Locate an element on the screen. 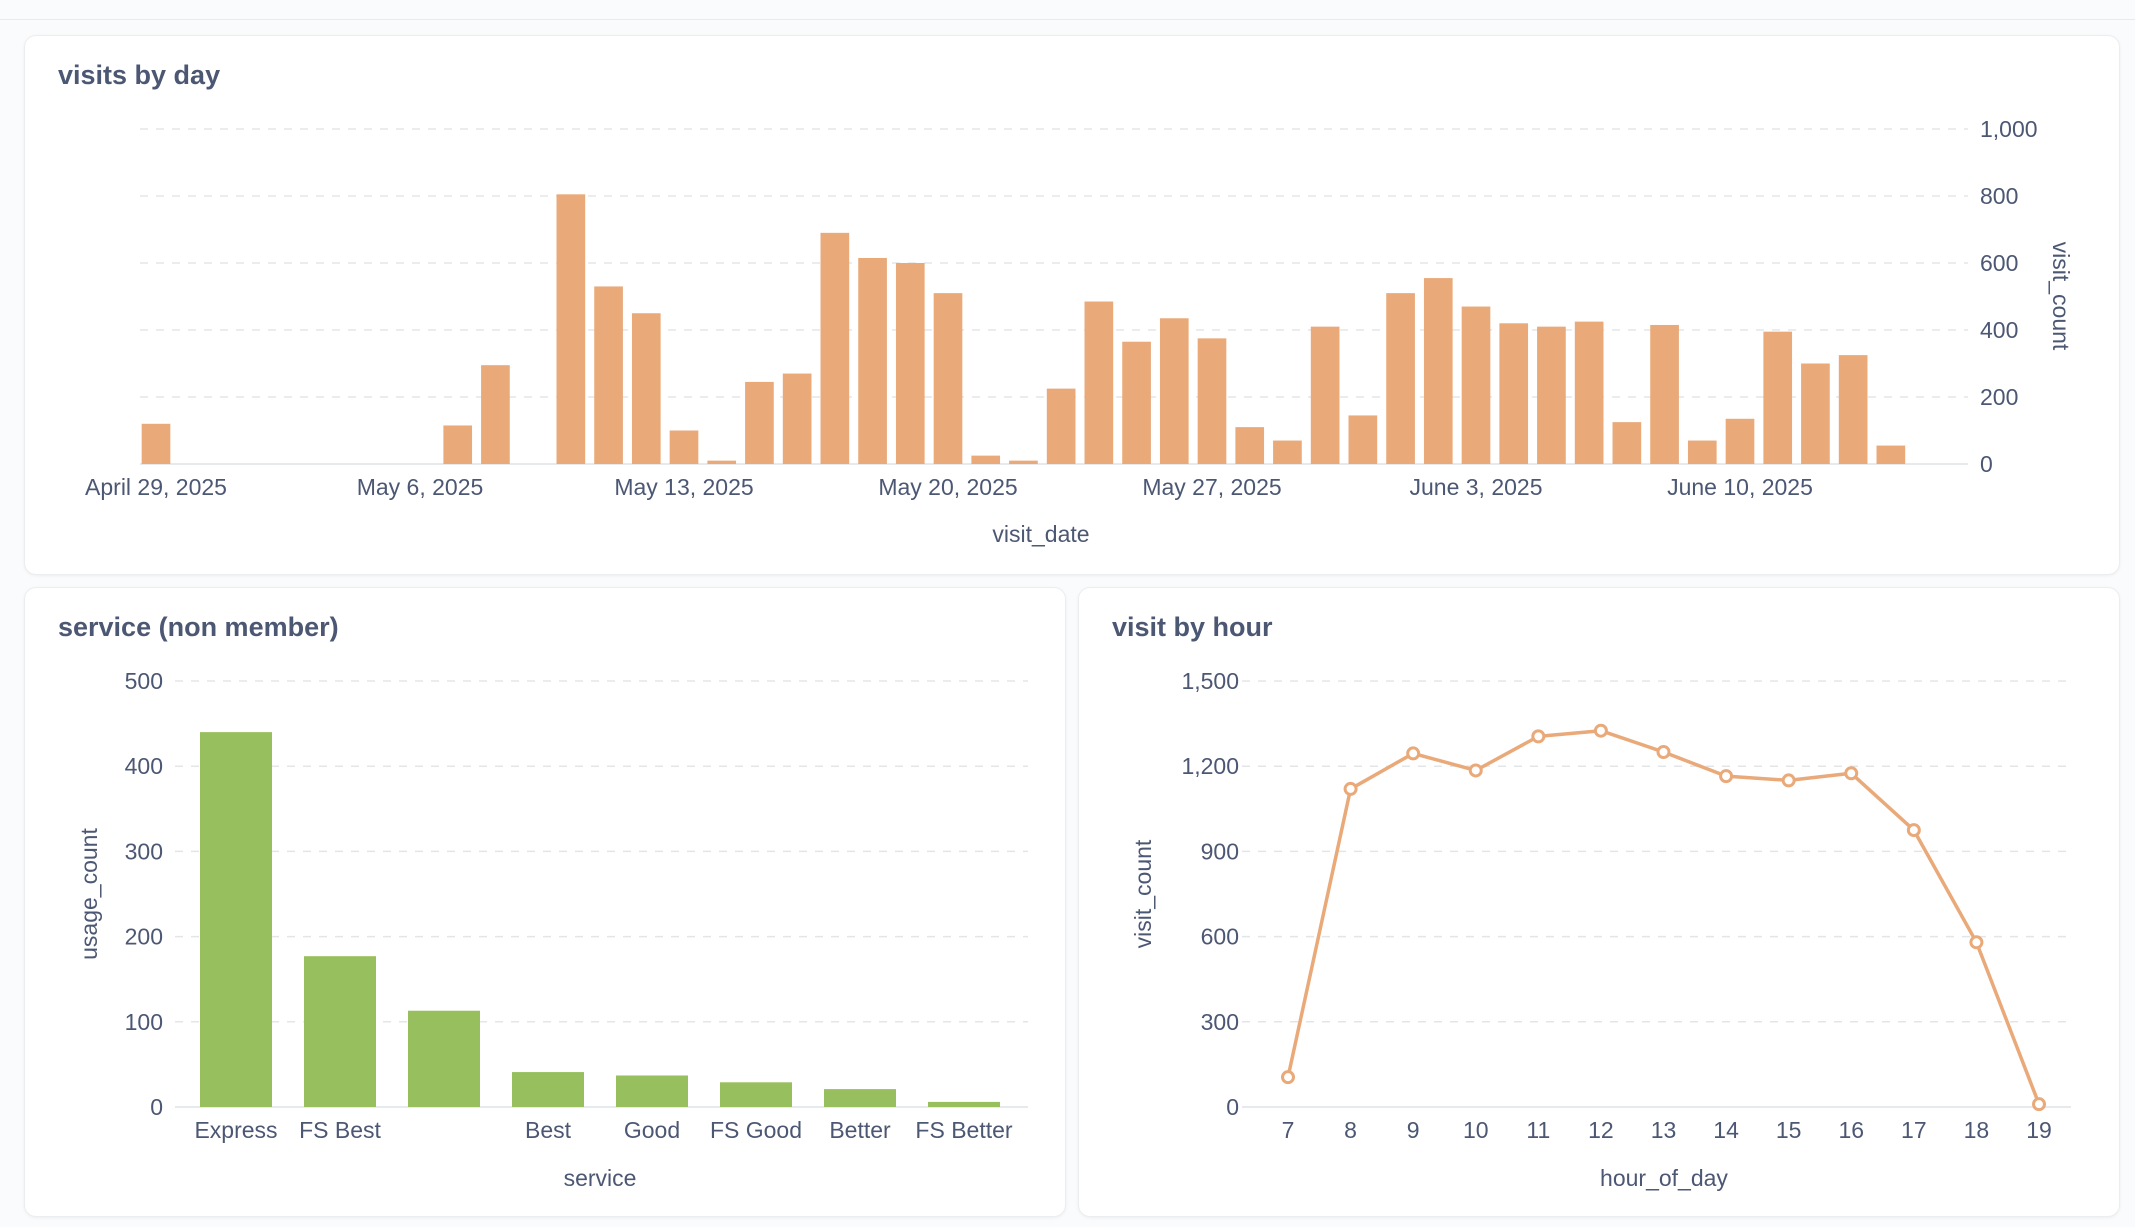 This screenshot has width=2135, height=1227. x-tick-label: 8 is located at coordinates (1350, 1130).